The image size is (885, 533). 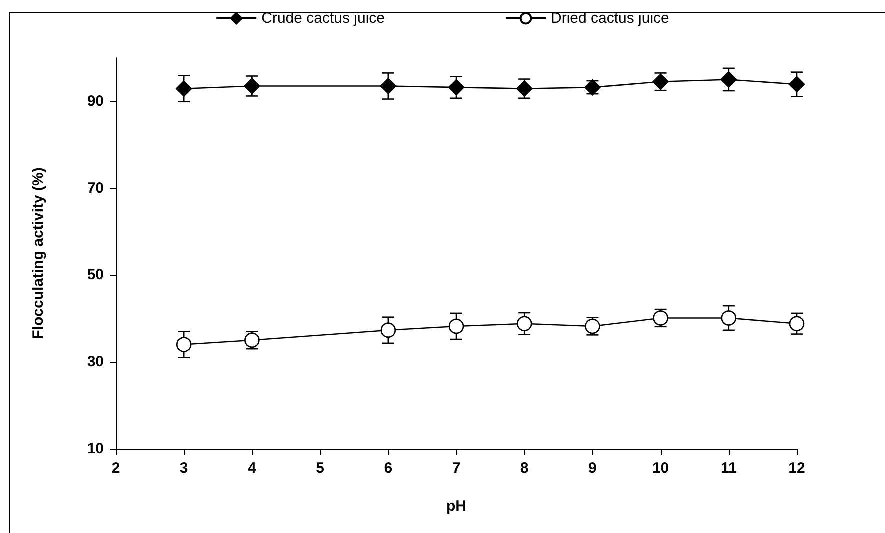 What do you see at coordinates (661, 468) in the screenshot?
I see `x-tick-label: 10` at bounding box center [661, 468].